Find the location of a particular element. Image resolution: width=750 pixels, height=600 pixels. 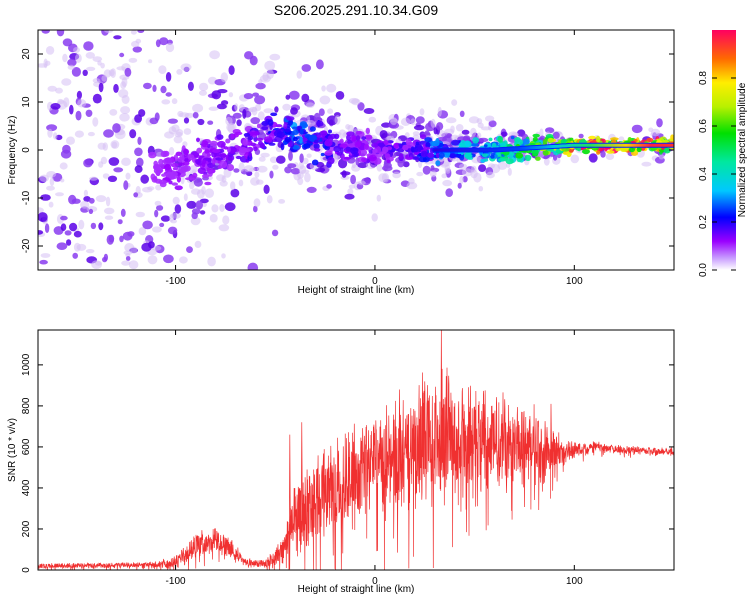

spectrogram-x-label: Height of straight line (km) is located at coordinates (356, 290).